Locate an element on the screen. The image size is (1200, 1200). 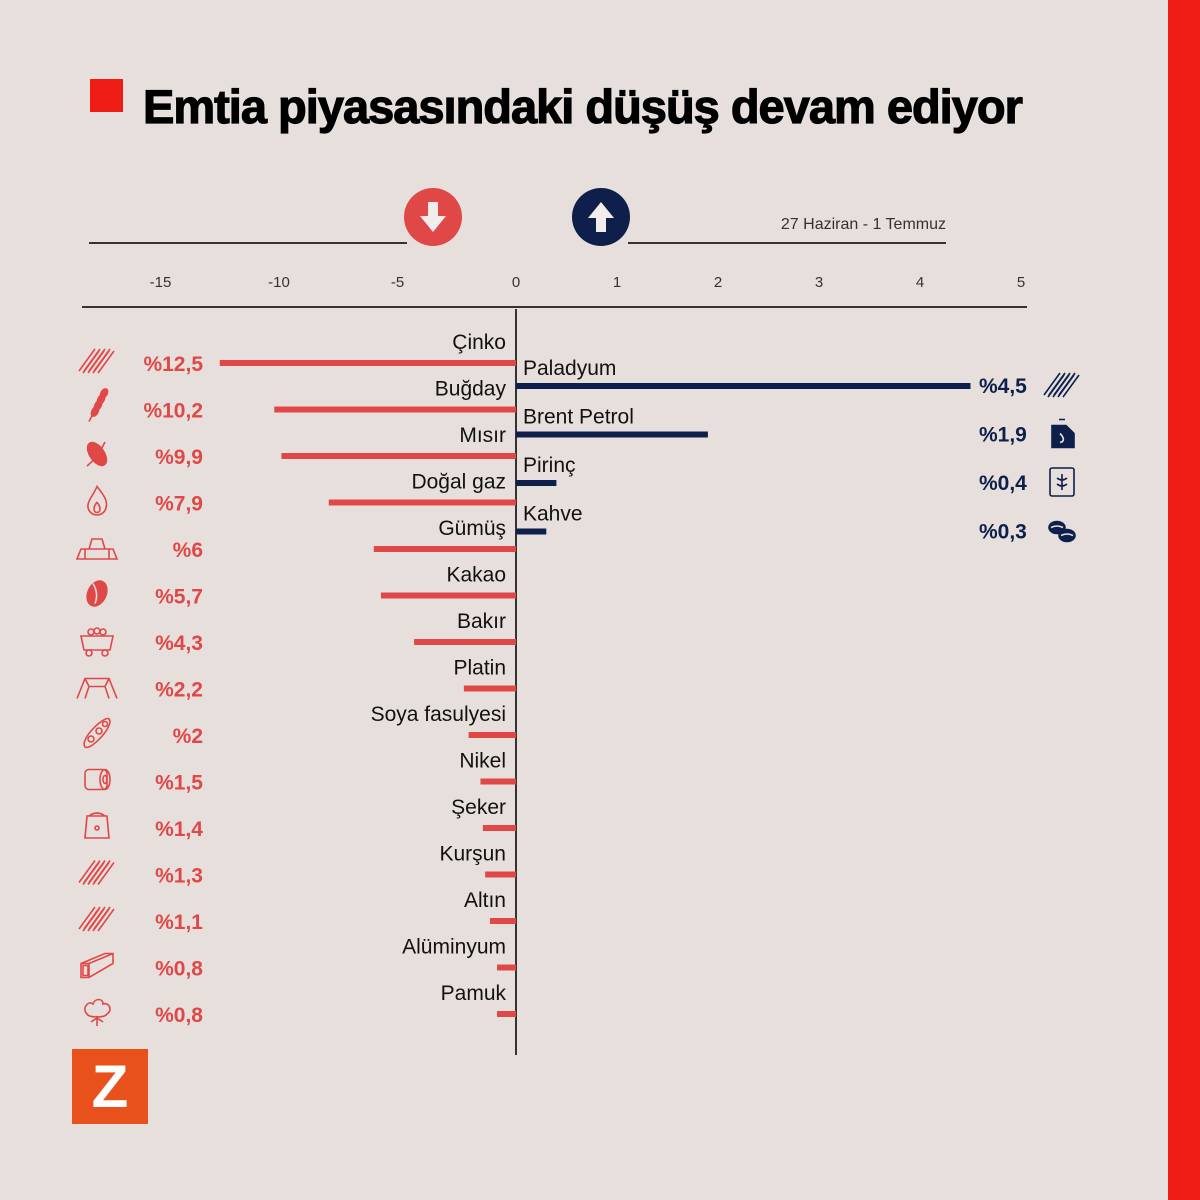
beam-icon is located at coordinates (97, 965).